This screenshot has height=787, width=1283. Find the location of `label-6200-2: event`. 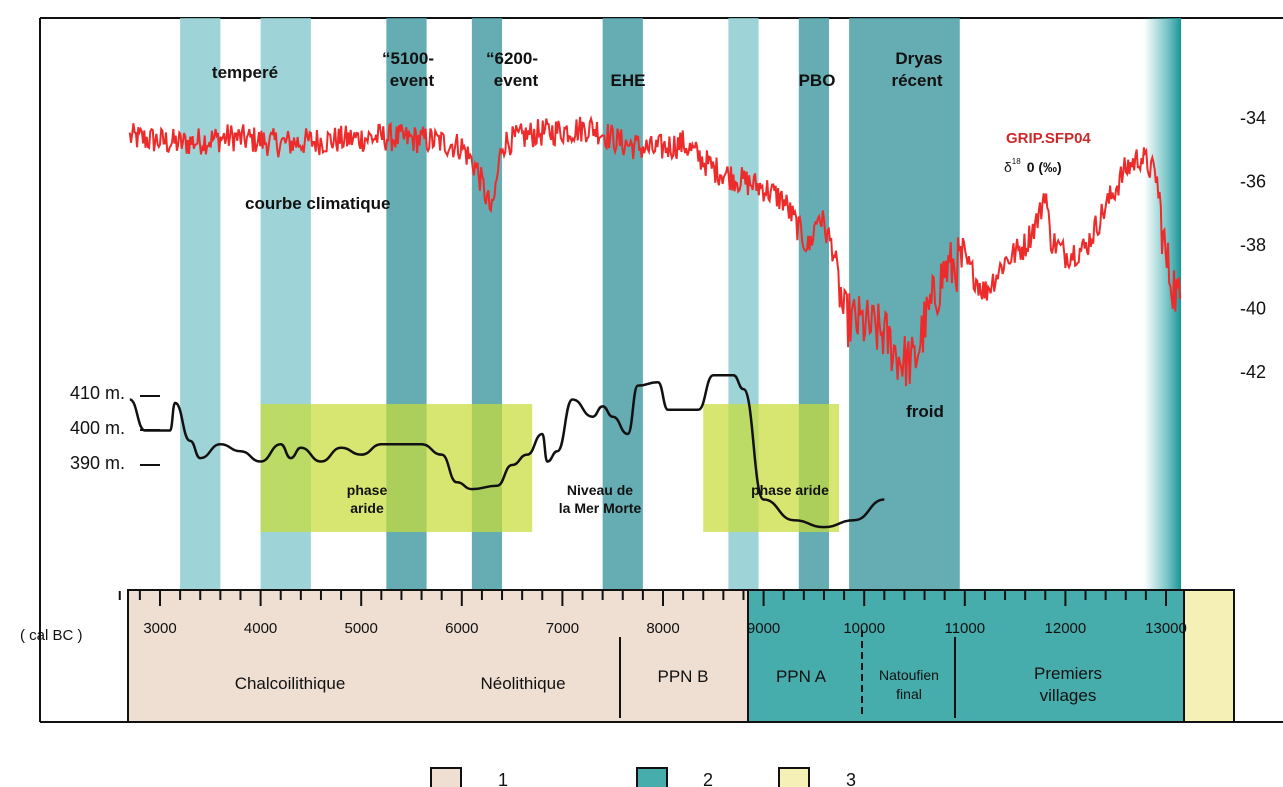

label-6200-2: event is located at coordinates (516, 80).